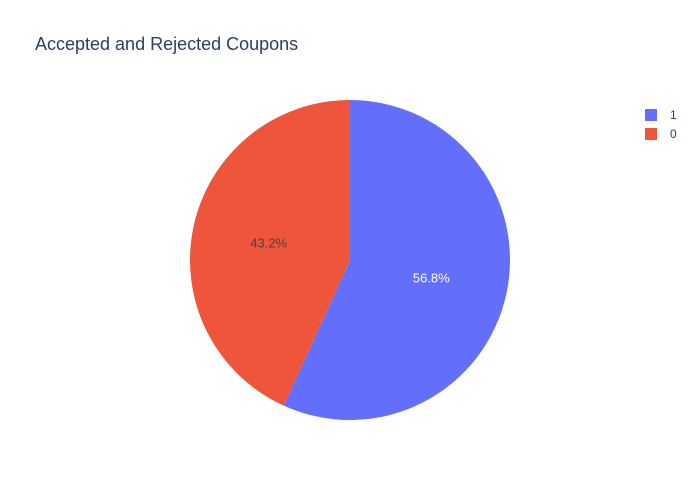 The image size is (700, 500). I want to click on legend-label-0: 0, so click(673, 134).